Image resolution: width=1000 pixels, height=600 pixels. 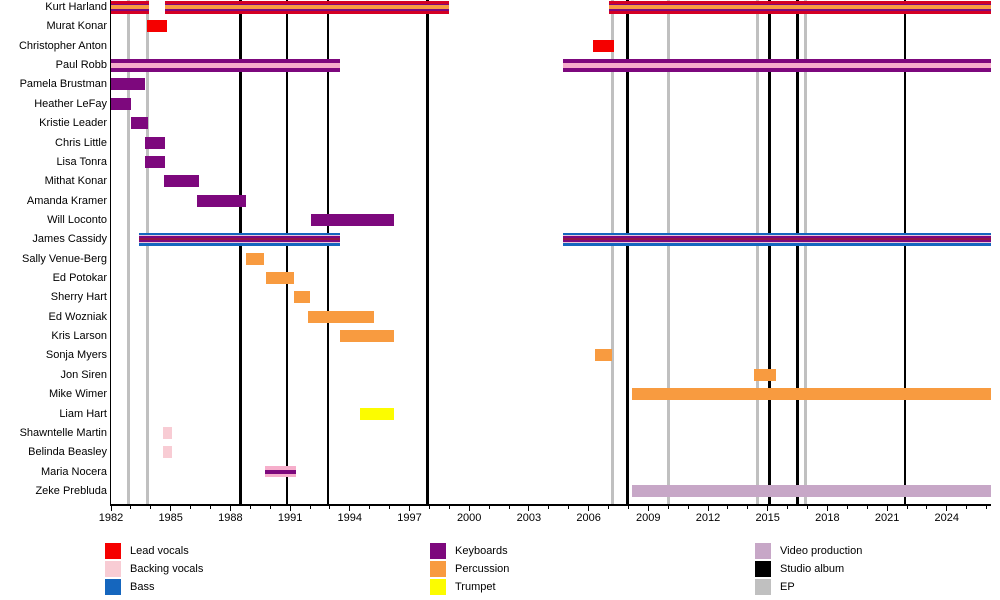 I want to click on x-axis-tick-label: 2021, so click(x=887, y=518).